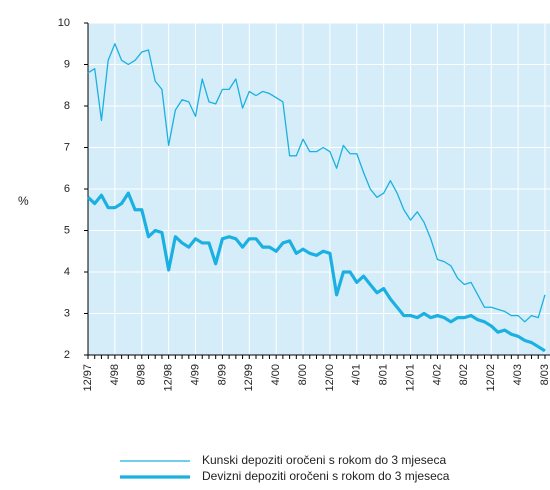 This screenshot has width=550, height=490. Describe the element at coordinates (67, 272) in the screenshot. I see `y-tick-label: 4` at that location.